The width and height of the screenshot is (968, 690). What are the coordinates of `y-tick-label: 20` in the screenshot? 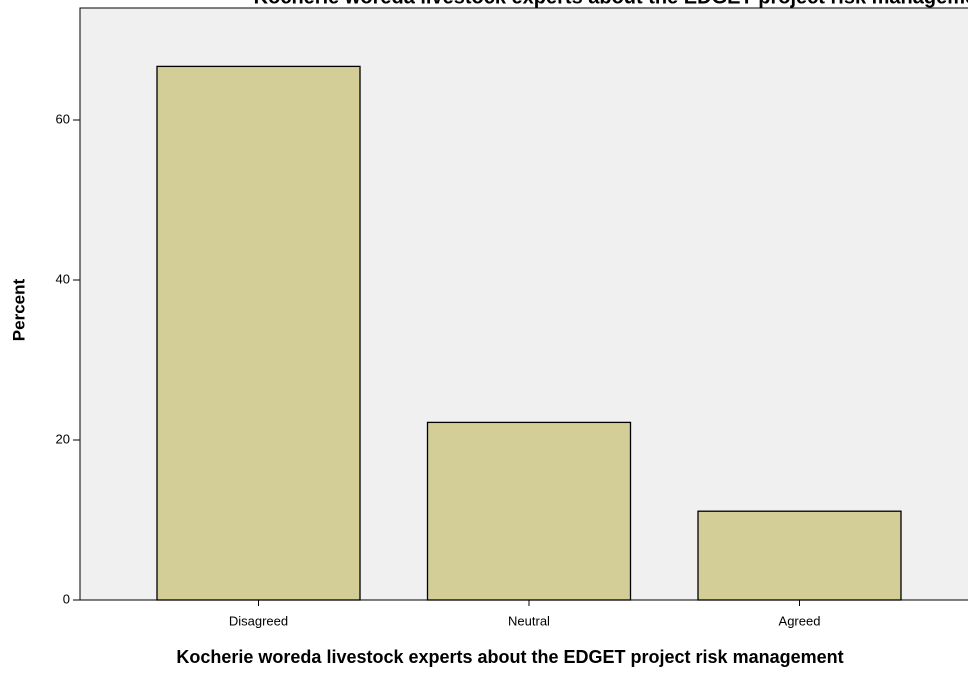 It's located at (63, 438).